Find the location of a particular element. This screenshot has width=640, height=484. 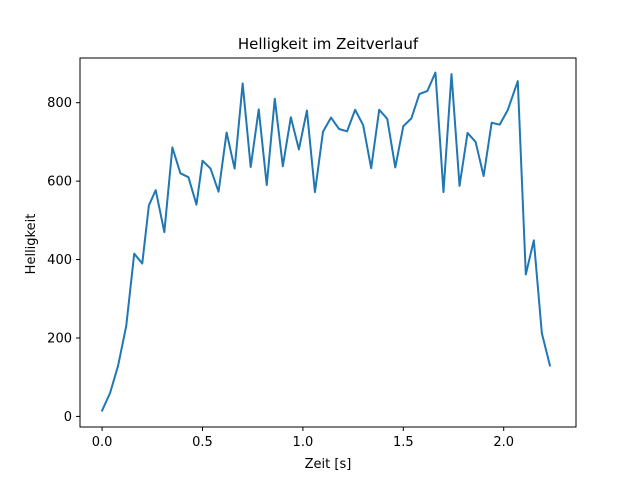

x-tick-label: 1.0 is located at coordinates (303, 442).